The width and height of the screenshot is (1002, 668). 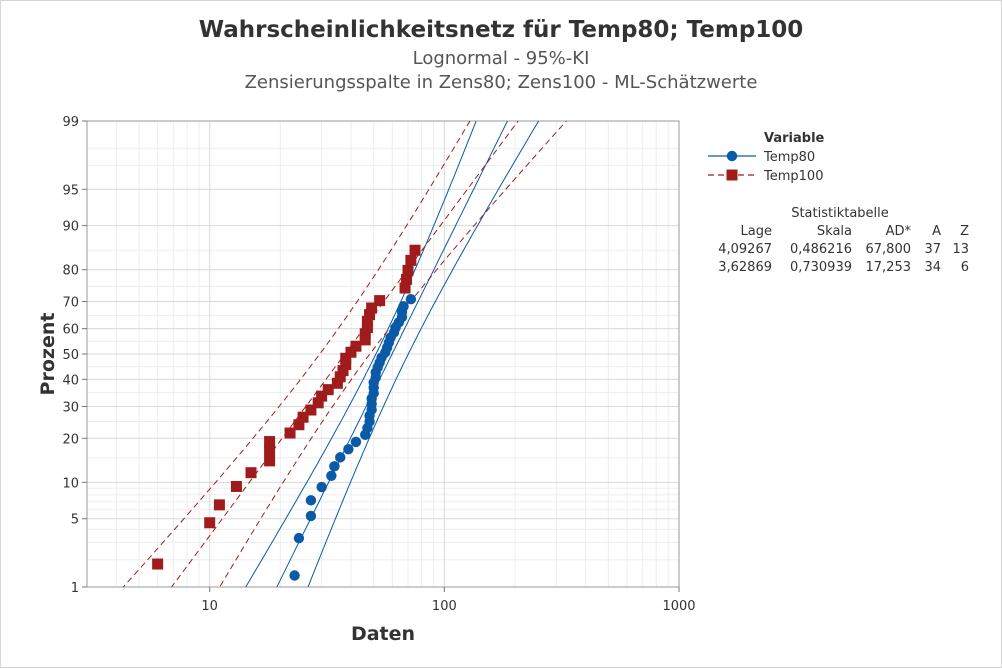 I want to click on y-tick-label: 80, so click(x=70, y=271).